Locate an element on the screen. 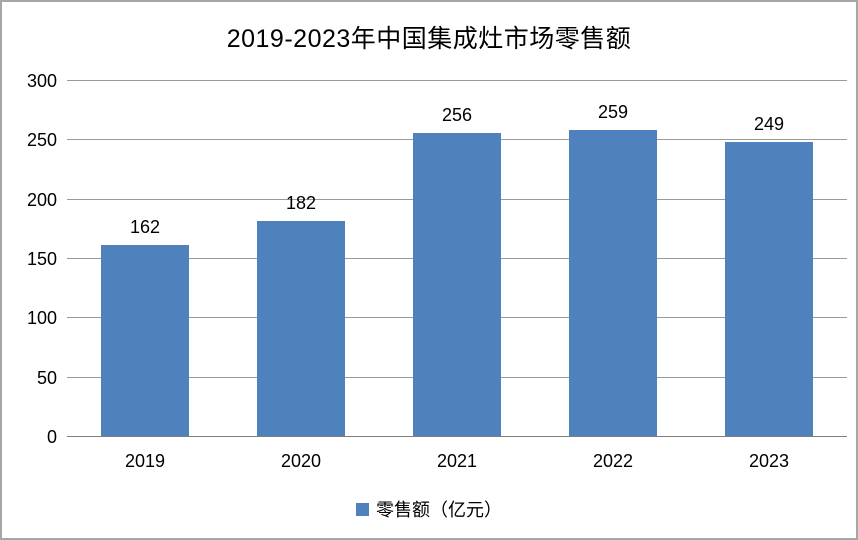 This screenshot has width=858, height=540. y-tick-label-0: 0 is located at coordinates (51, 437).